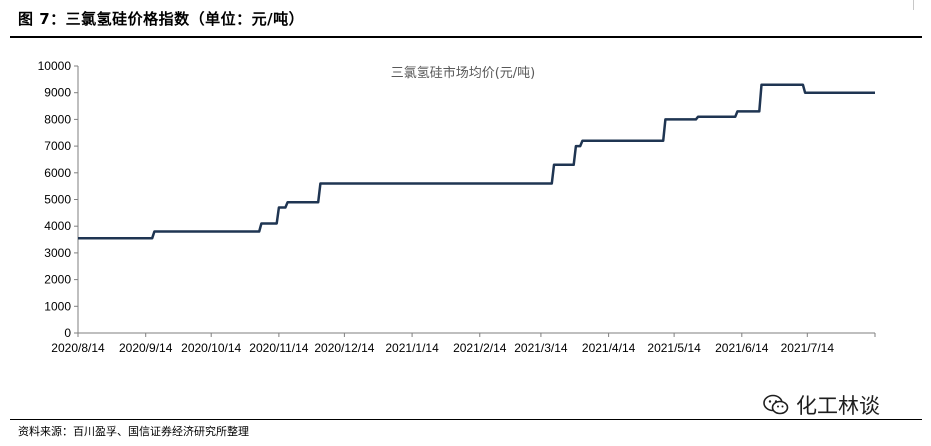  What do you see at coordinates (67, 333) in the screenshot?
I see `y-tick-label: 0` at bounding box center [67, 333].